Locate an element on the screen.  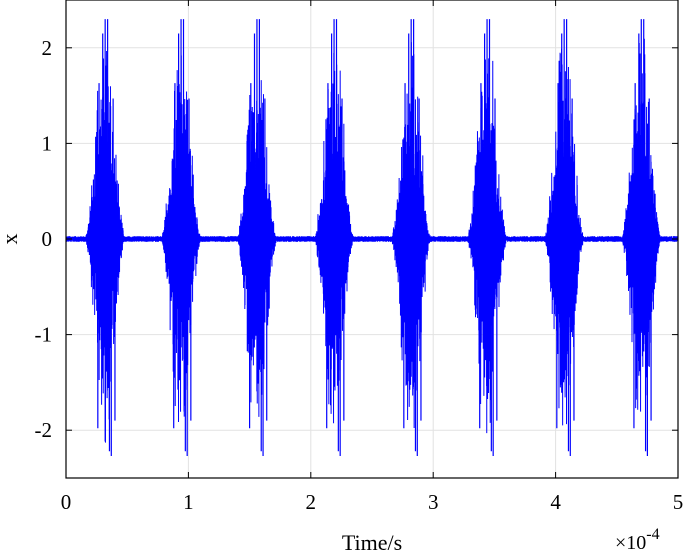
y-tick-labels: -2 -1 0 1 2 is located at coordinates (44, 239).